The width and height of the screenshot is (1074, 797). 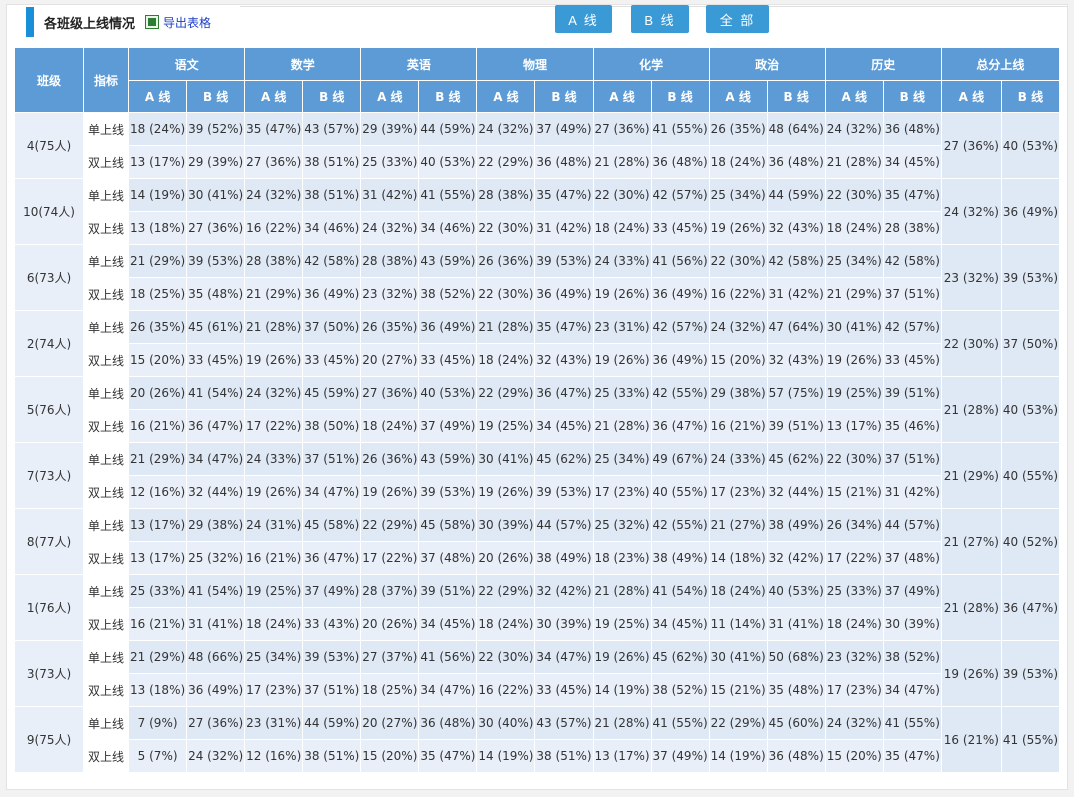 I want to click on data-cell: 34 (46%), so click(x=332, y=228).